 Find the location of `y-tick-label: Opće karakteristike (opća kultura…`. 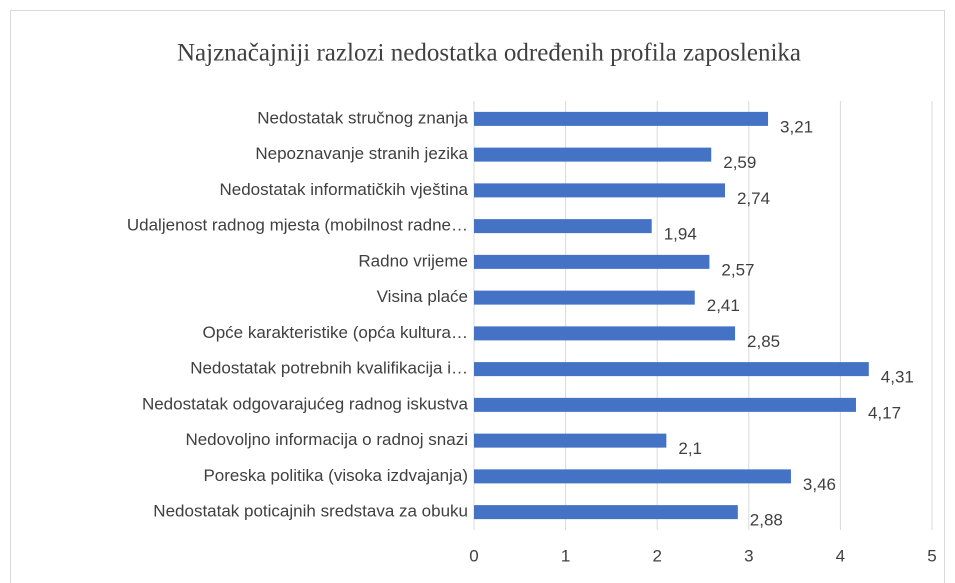

y-tick-label: Opće karakteristike (opća kultura… is located at coordinates (336, 332).